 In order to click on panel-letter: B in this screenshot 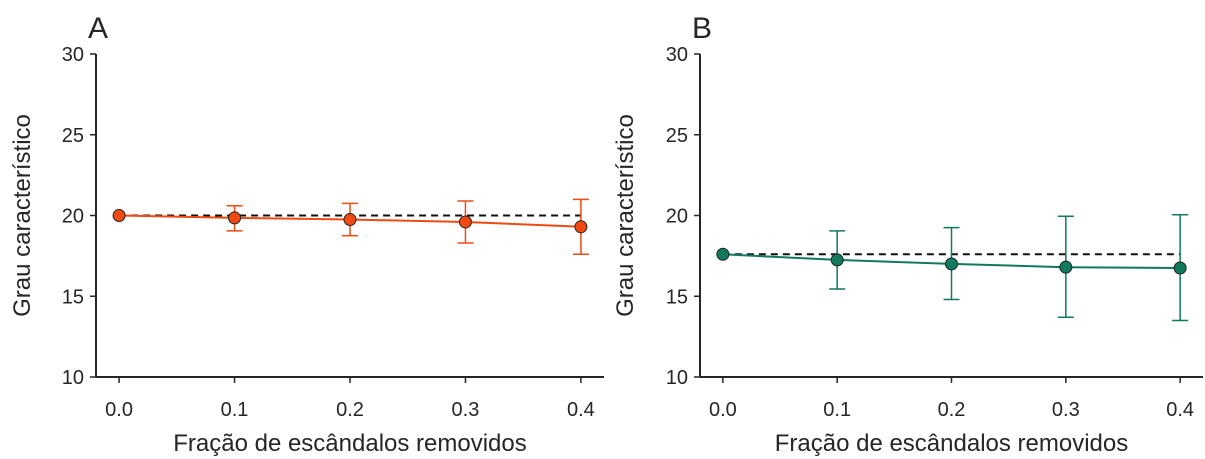, I will do `click(702, 28)`.